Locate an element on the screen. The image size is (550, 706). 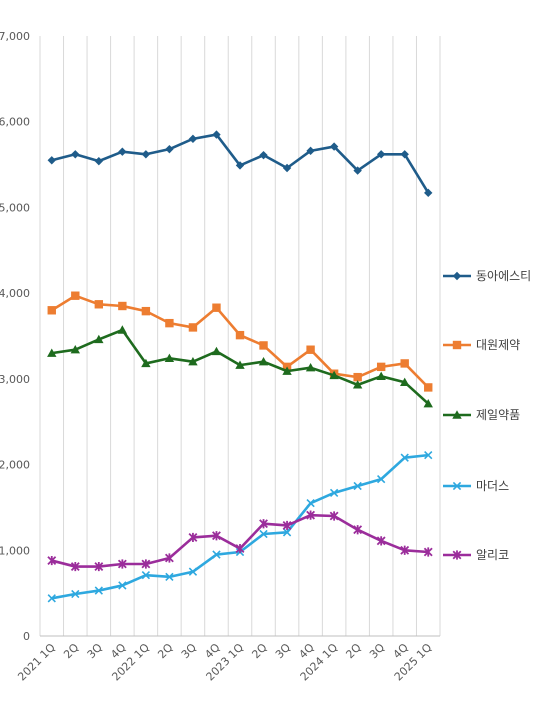
legend-item: 동아에스티 is located at coordinates (487, 276).